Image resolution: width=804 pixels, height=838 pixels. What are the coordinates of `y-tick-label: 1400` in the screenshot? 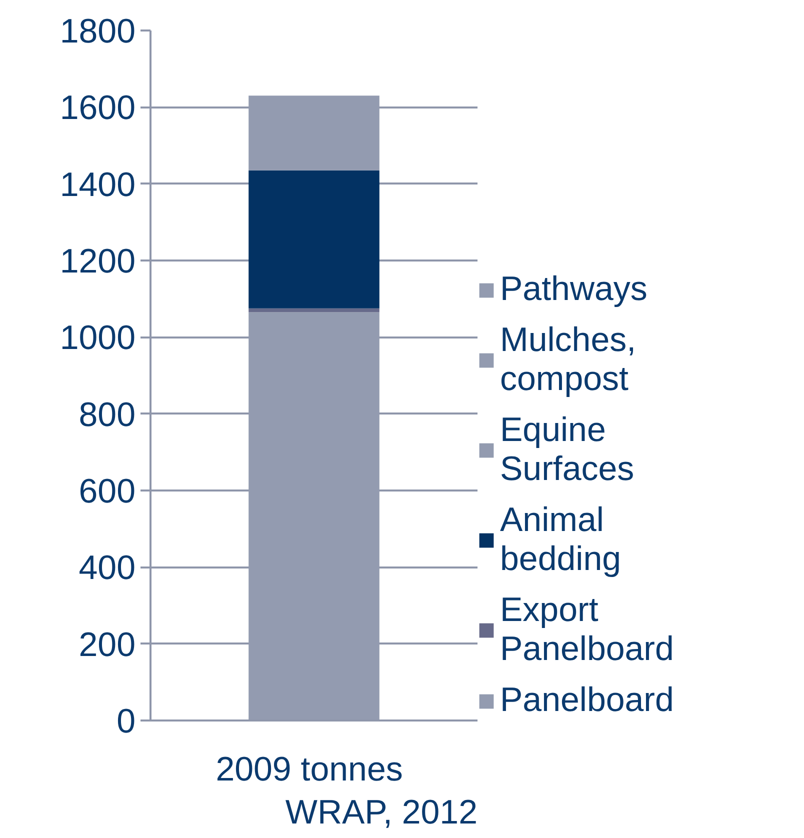 It's located at (98, 185).